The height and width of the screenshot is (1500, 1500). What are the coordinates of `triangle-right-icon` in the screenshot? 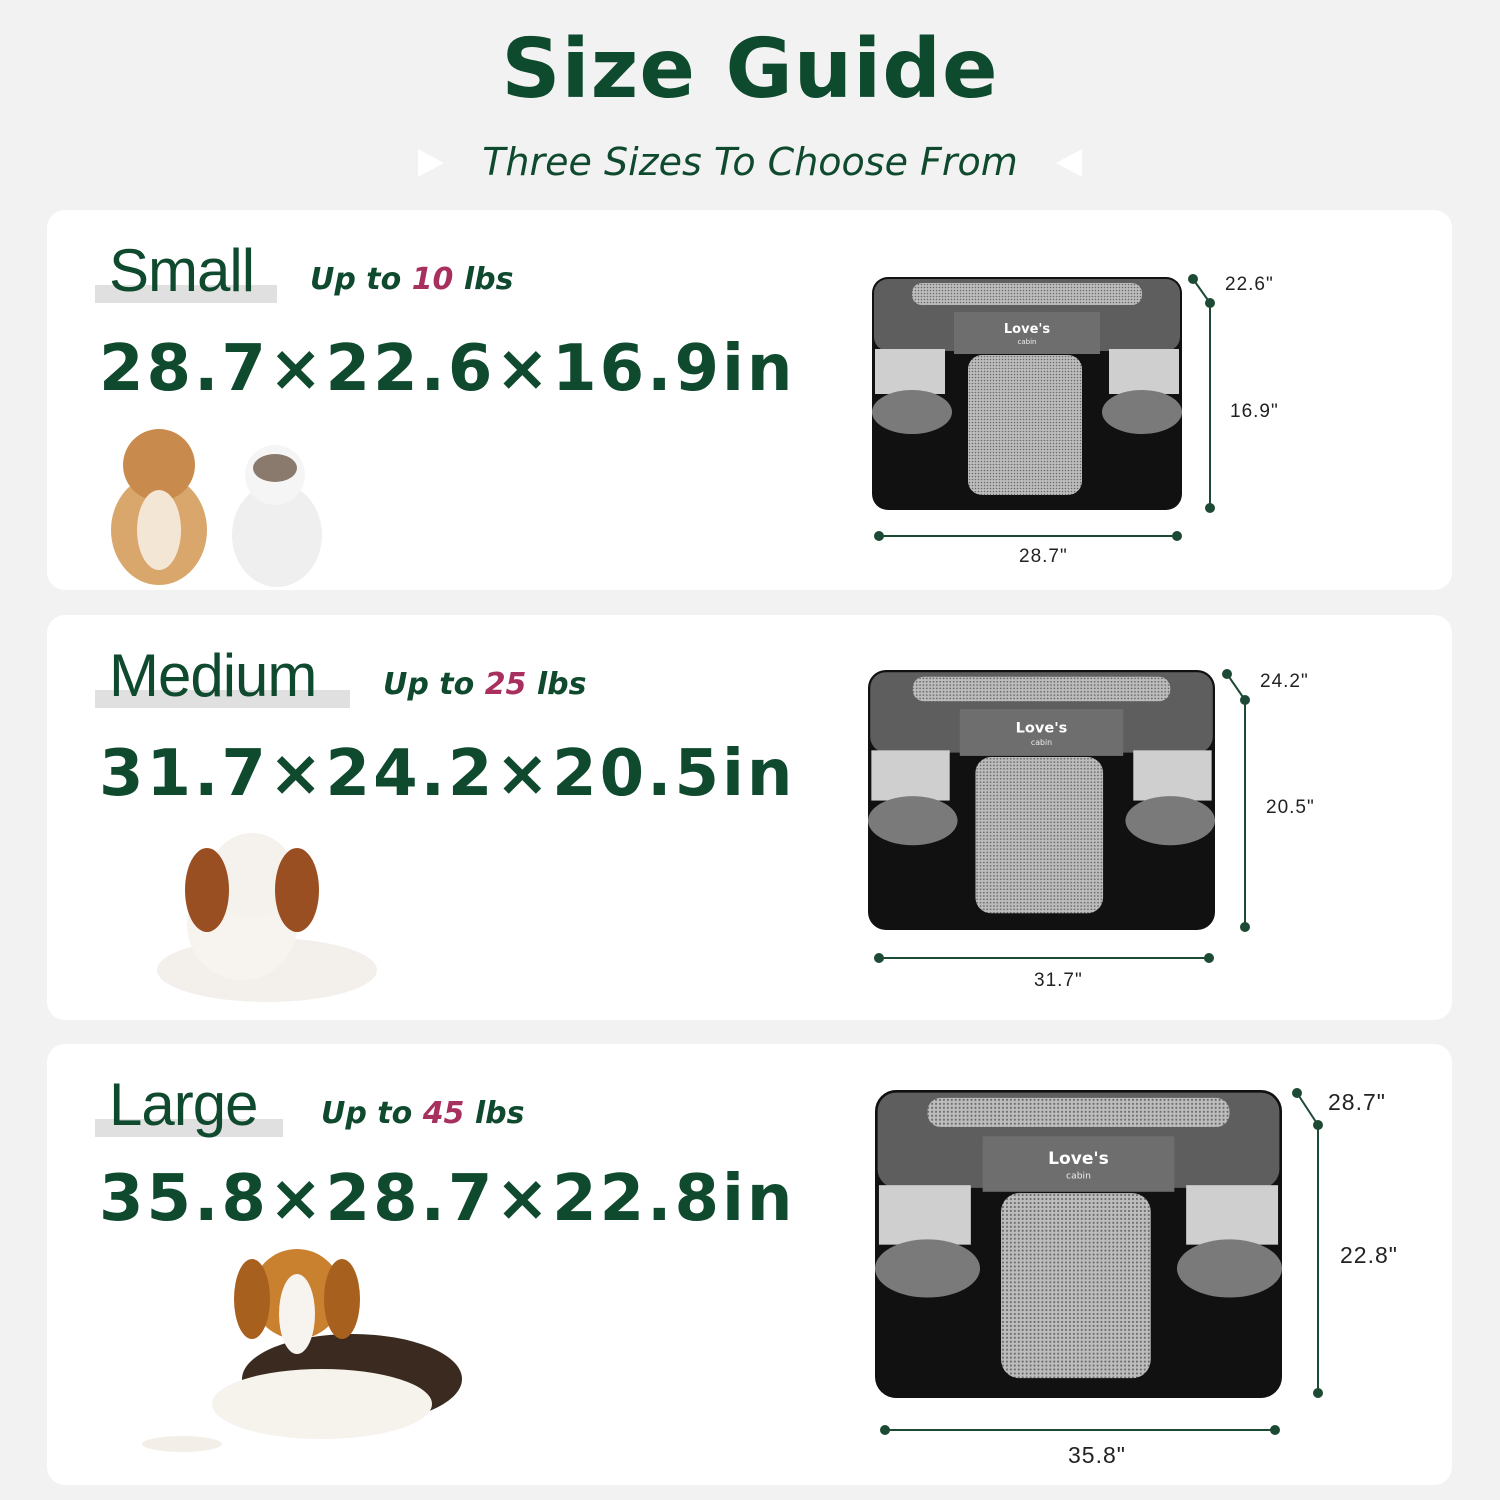 It's located at (431, 163).